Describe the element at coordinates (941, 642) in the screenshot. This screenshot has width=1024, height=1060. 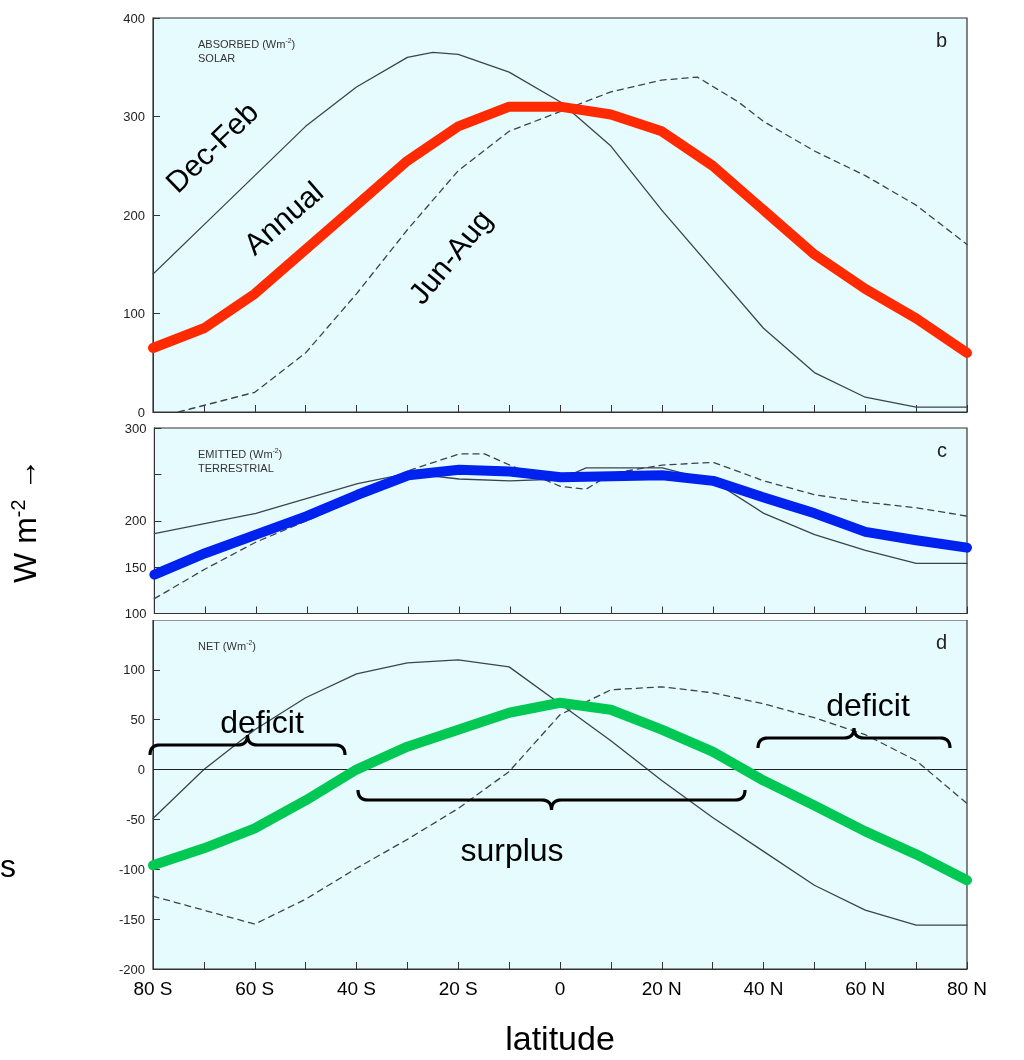
I see `annotation: d` at that location.